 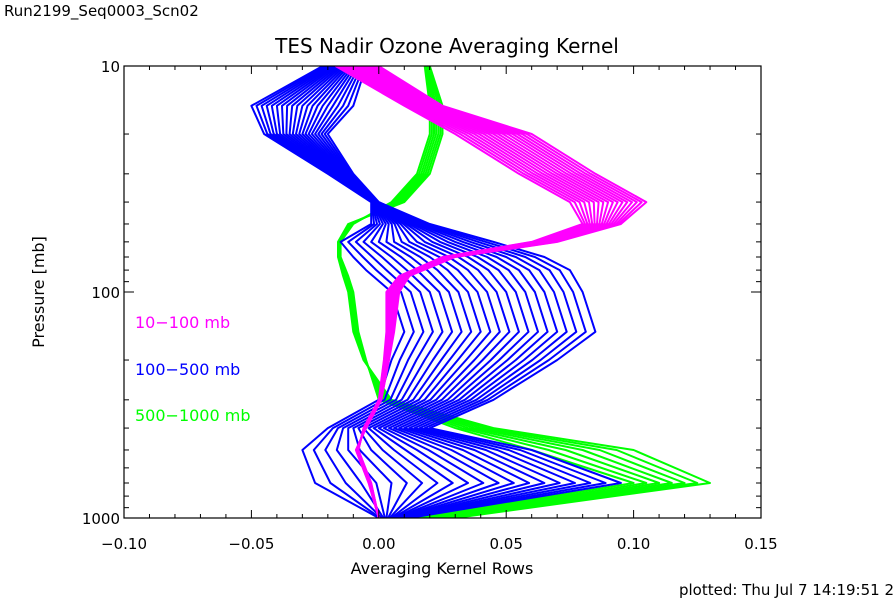 I want to click on x-tick-label: 0.00, so click(x=378, y=544).